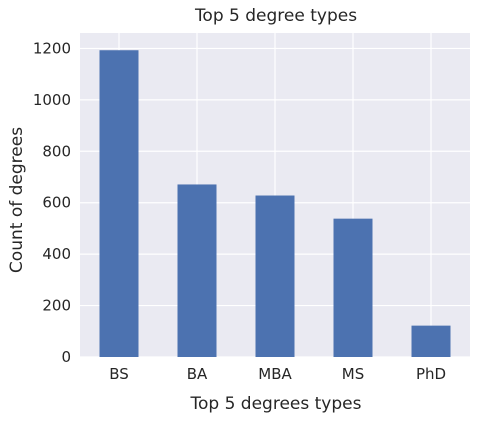 This screenshot has width=477, height=422. I want to click on x-tick-label: MS, so click(353, 374).